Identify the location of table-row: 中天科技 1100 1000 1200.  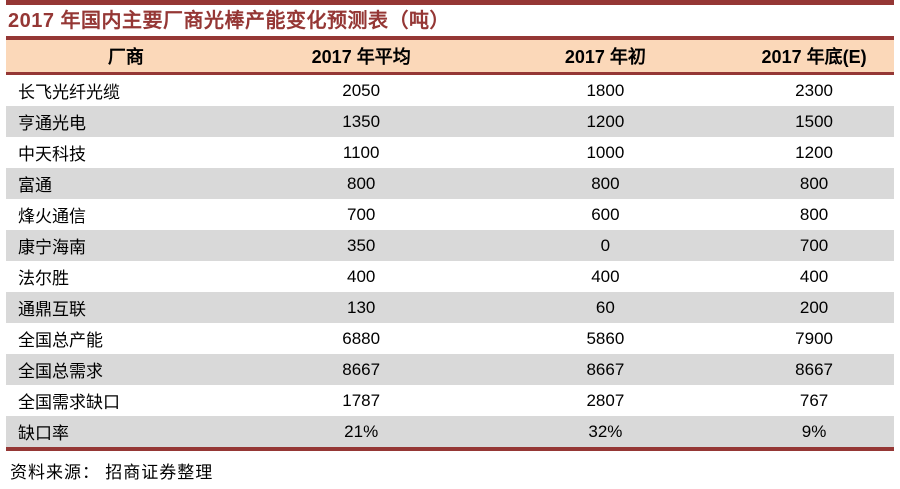
(450, 152).